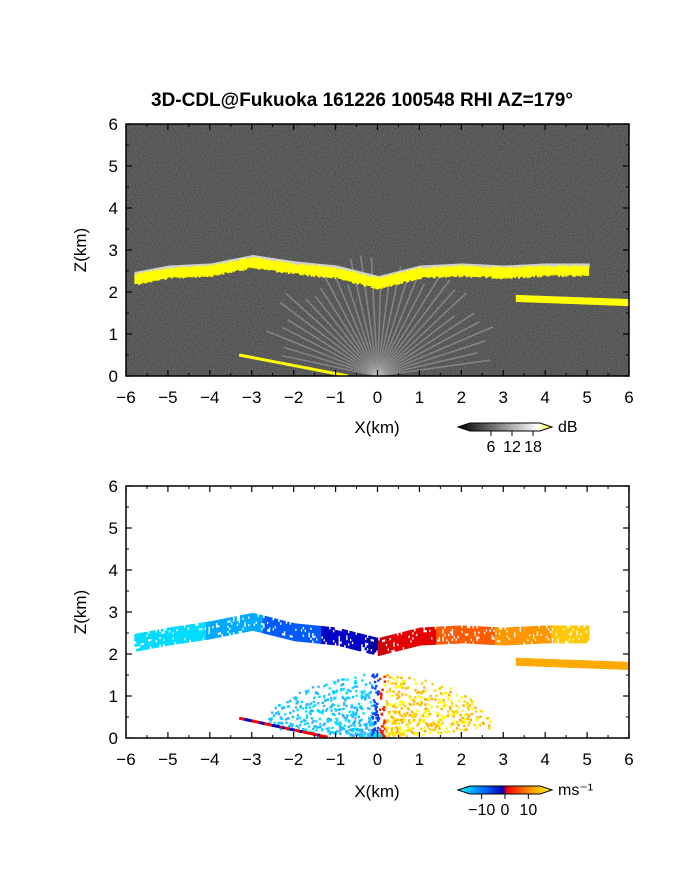  Describe the element at coordinates (332, 334) in the screenshot. I see `near-range-ray` at that location.